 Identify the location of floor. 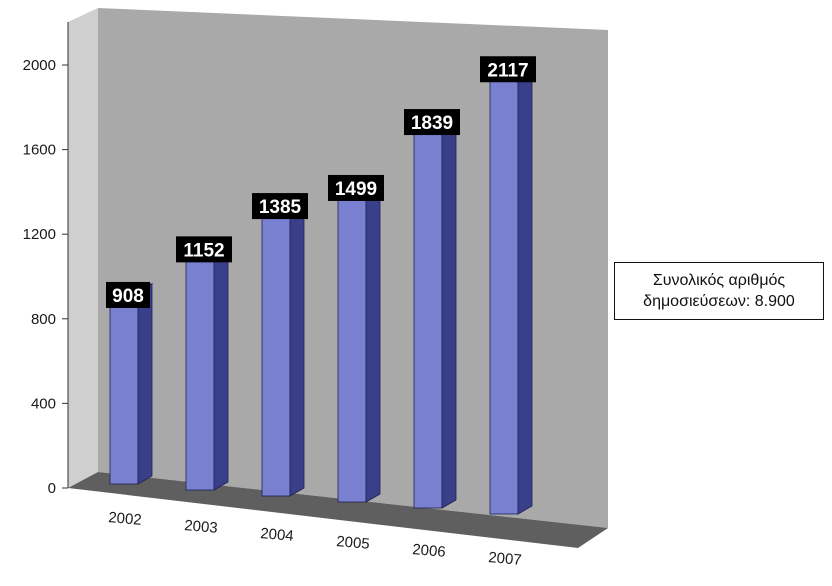
(338, 510).